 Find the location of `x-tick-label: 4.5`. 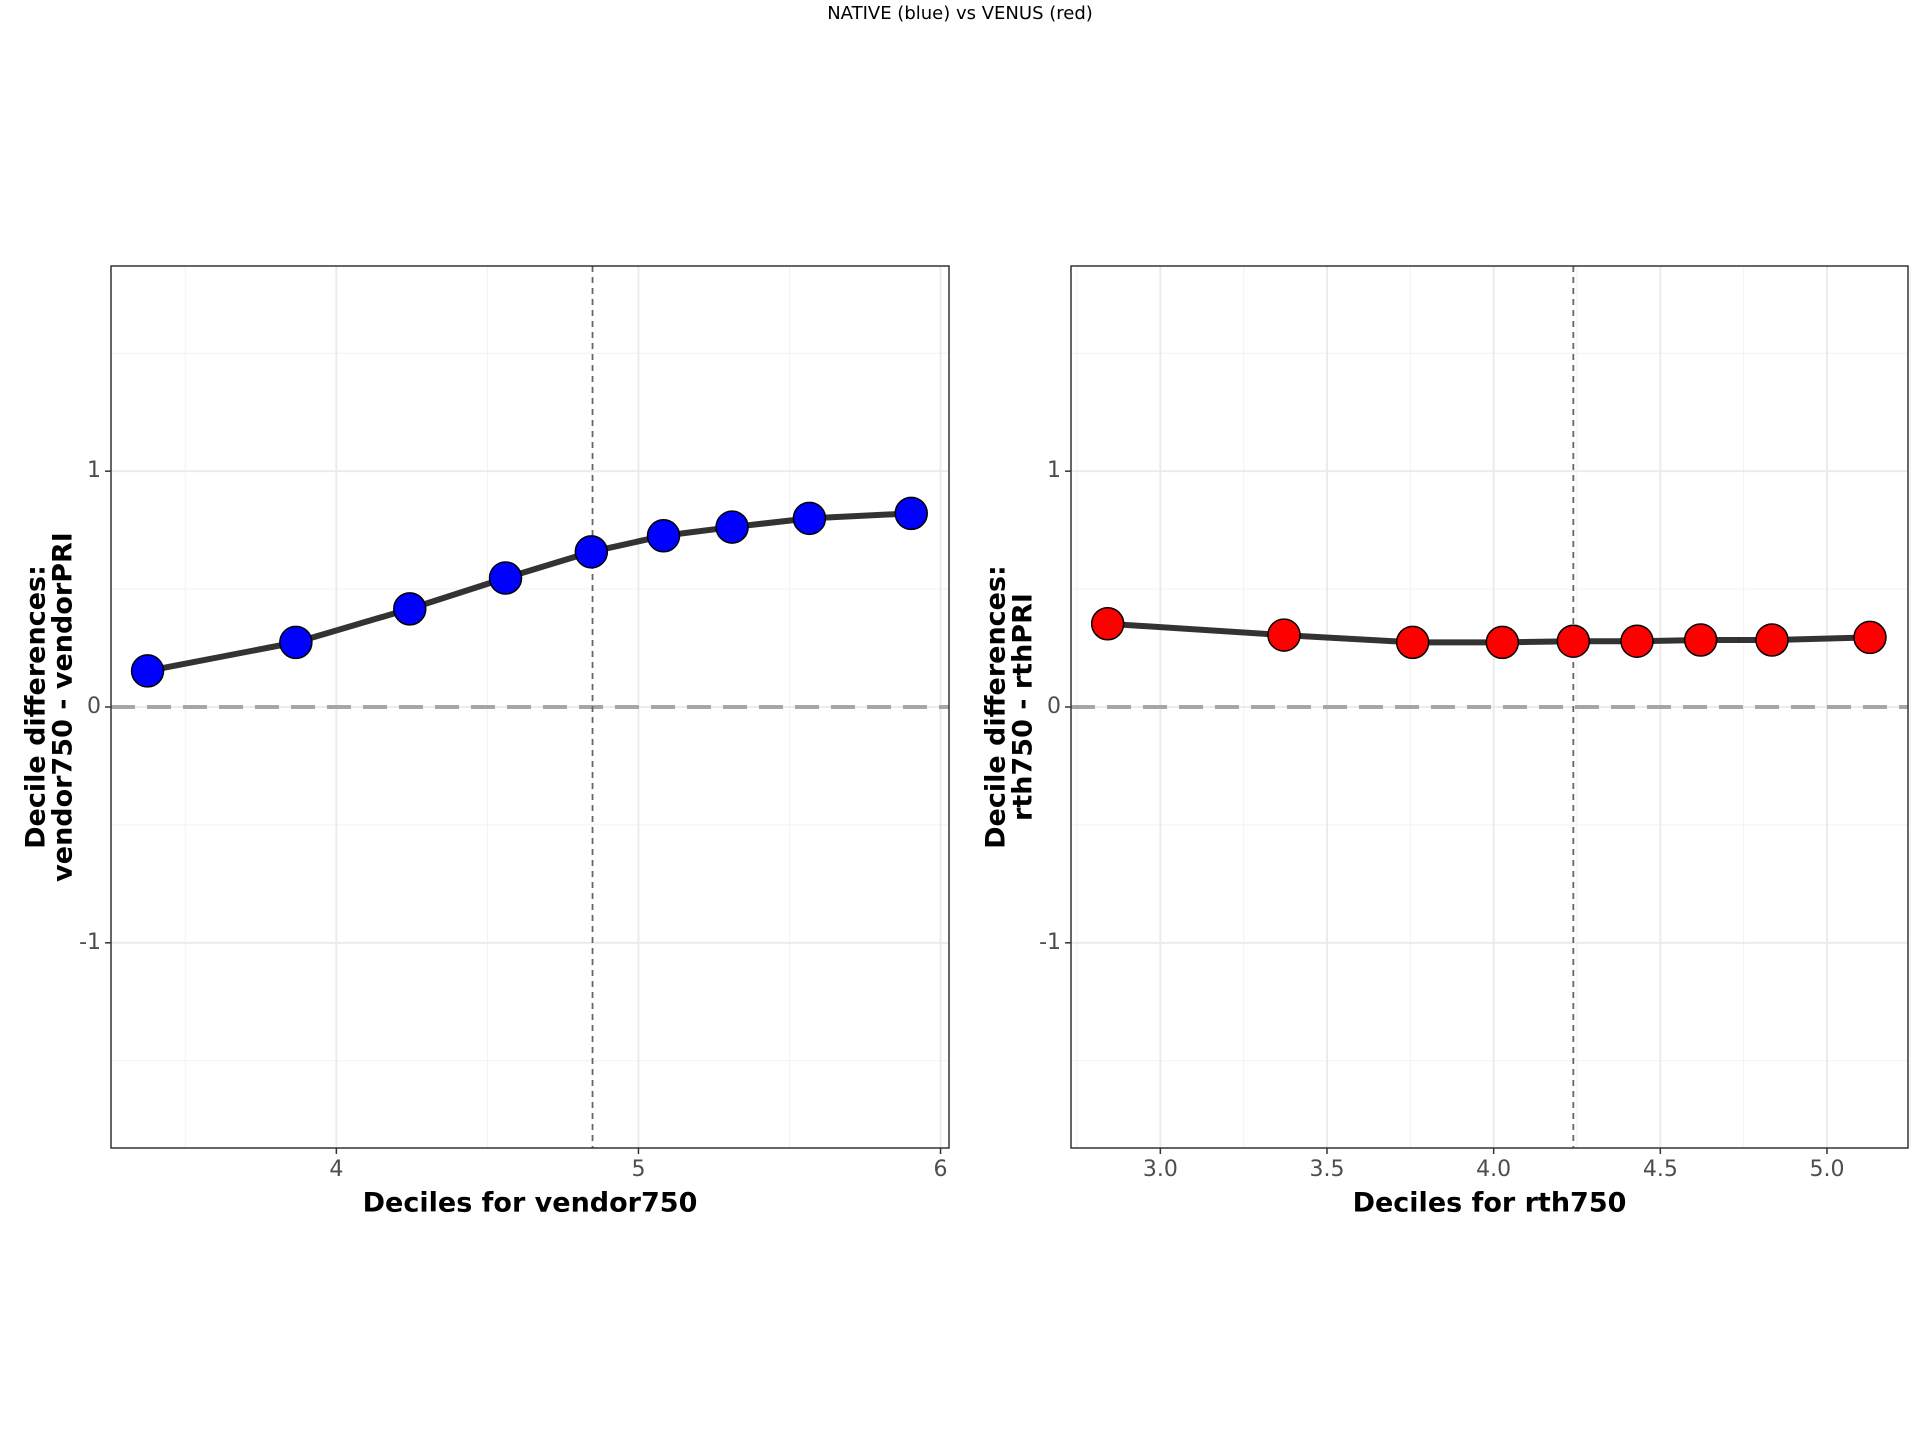

x-tick-label: 4.5 is located at coordinates (1660, 1169).